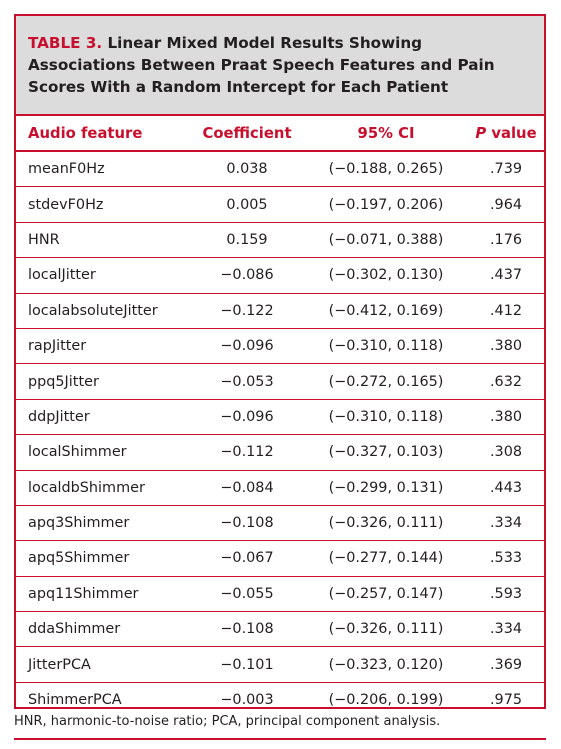 The width and height of the screenshot is (561, 749). What do you see at coordinates (75, 700) in the screenshot?
I see `cell-audio-feature: ShimmerPCA` at bounding box center [75, 700].